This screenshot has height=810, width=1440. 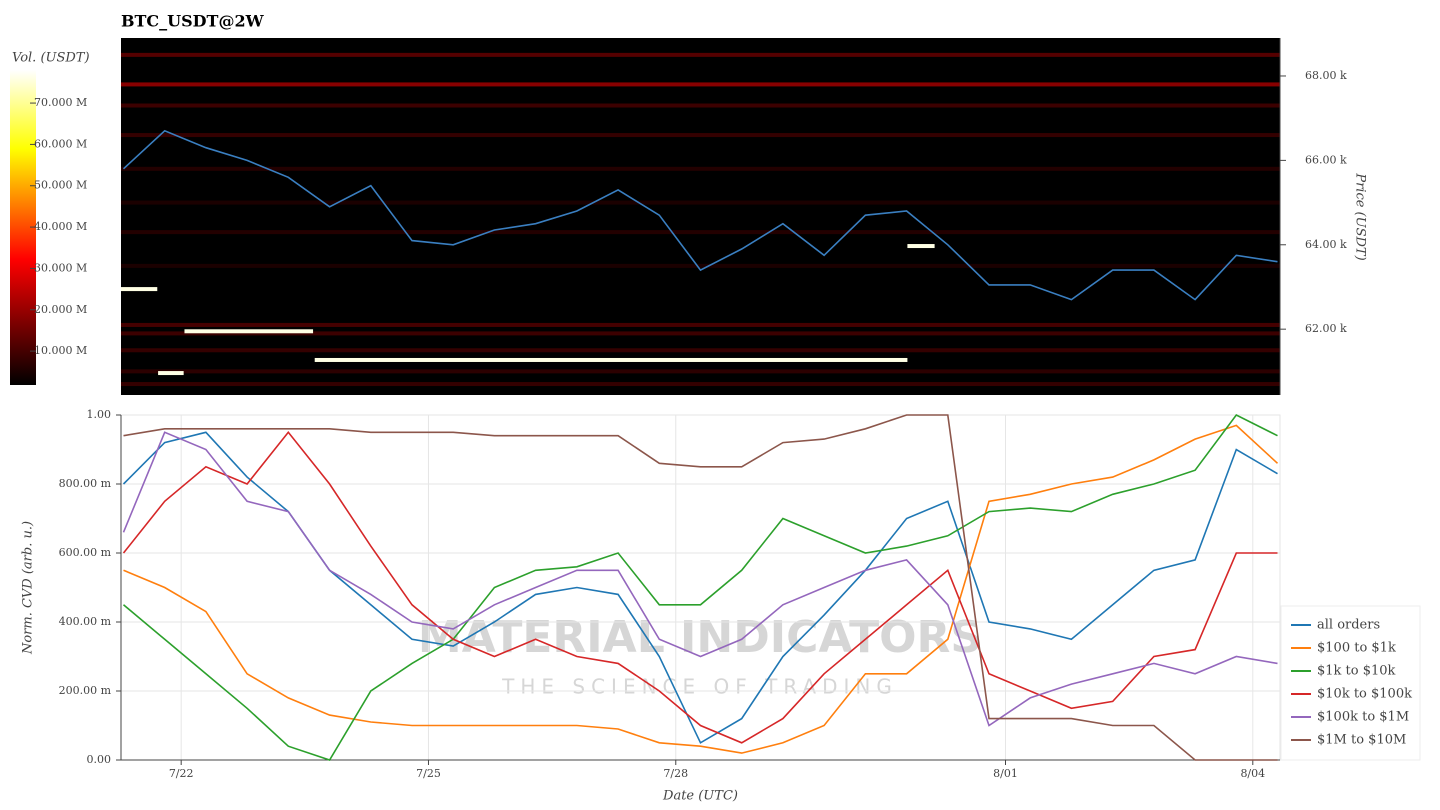 What do you see at coordinates (1326, 244) in the screenshot?
I see `y-tick-label: 64.00 k` at bounding box center [1326, 244].